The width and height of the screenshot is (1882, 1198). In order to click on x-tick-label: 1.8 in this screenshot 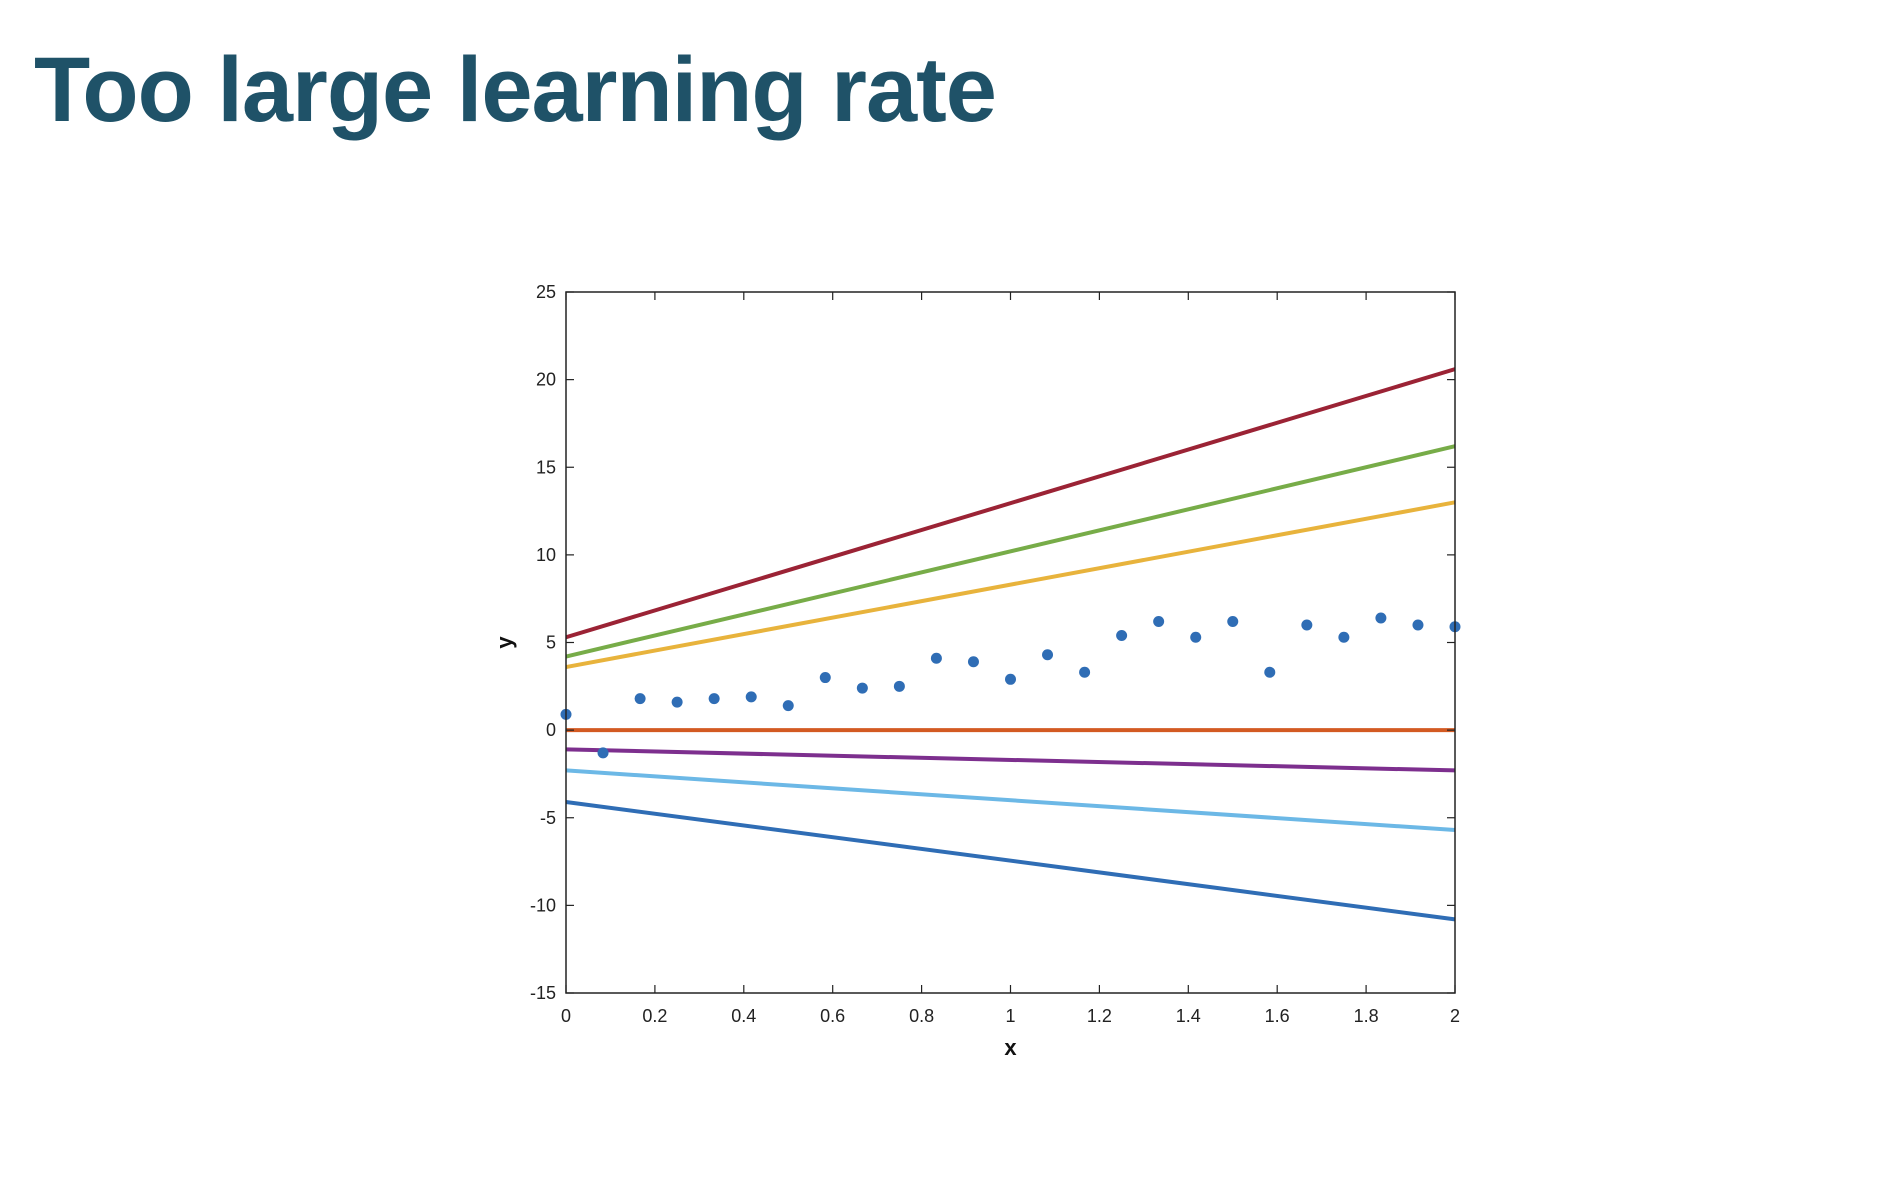, I will do `click(1366, 1016)`.